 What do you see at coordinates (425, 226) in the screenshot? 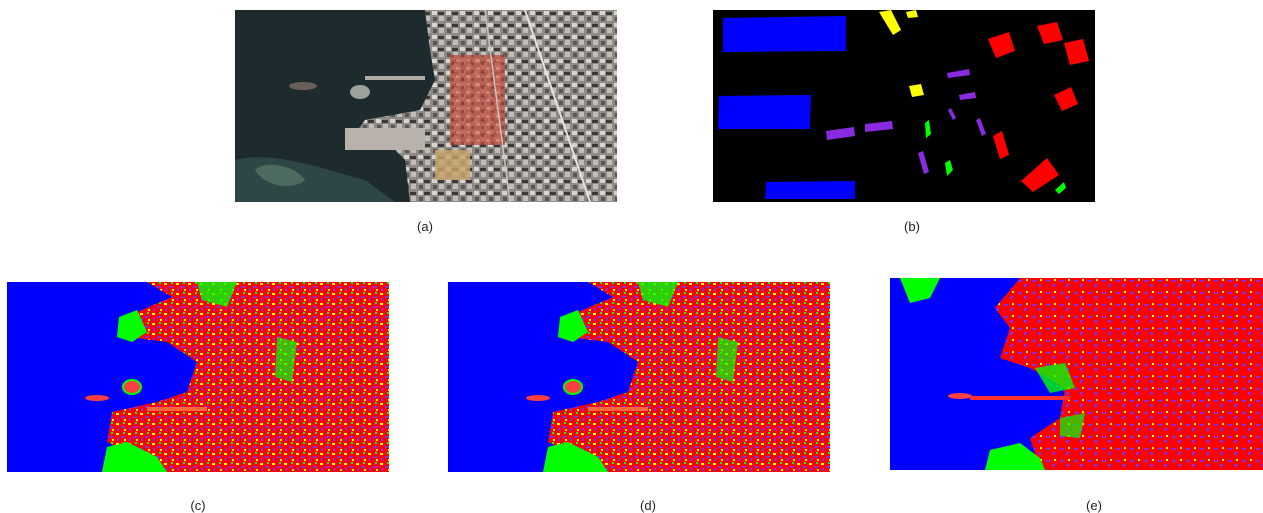
I see `panel-a-caption: (a)` at bounding box center [425, 226].